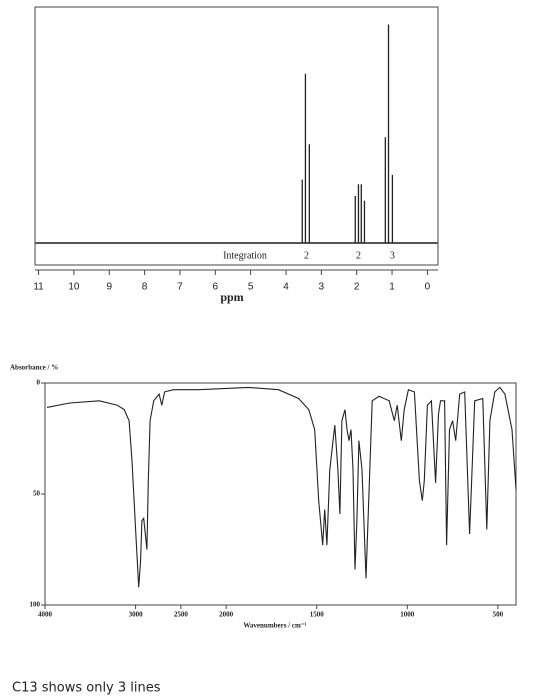 The image size is (544, 699). I want to click on x-tick-label: 2000, so click(226, 615).